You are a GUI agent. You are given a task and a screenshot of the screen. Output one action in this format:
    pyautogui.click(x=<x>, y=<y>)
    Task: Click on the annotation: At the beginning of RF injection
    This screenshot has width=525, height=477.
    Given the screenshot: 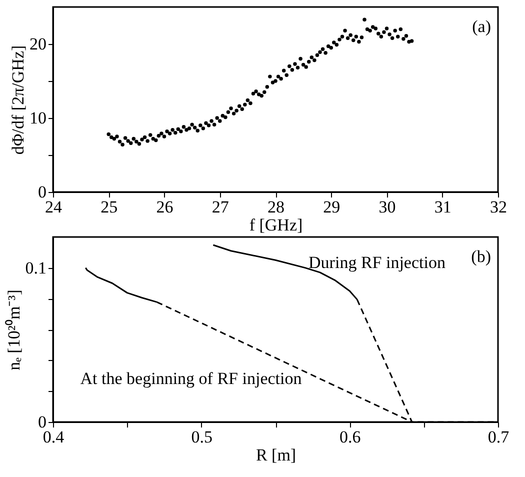 What is the action you would take?
    pyautogui.click(x=191, y=378)
    